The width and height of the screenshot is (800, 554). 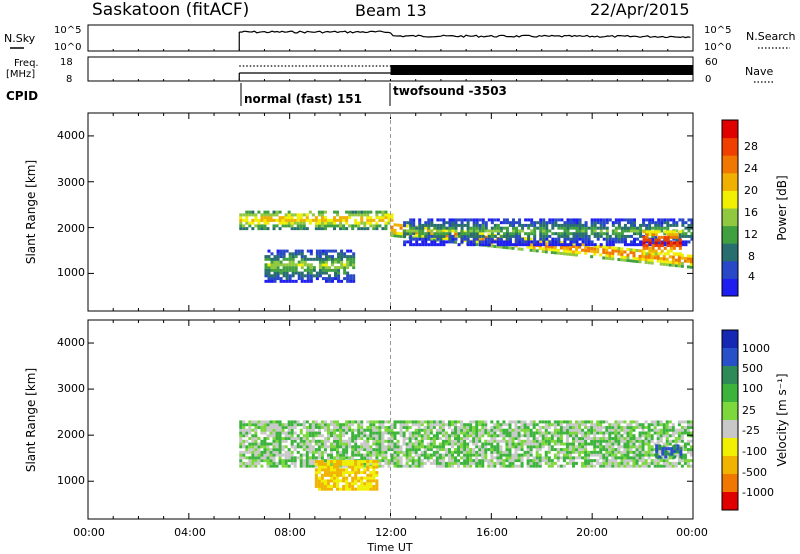 I want to click on noise-left-tick-top: 10^5, so click(x=67, y=30).